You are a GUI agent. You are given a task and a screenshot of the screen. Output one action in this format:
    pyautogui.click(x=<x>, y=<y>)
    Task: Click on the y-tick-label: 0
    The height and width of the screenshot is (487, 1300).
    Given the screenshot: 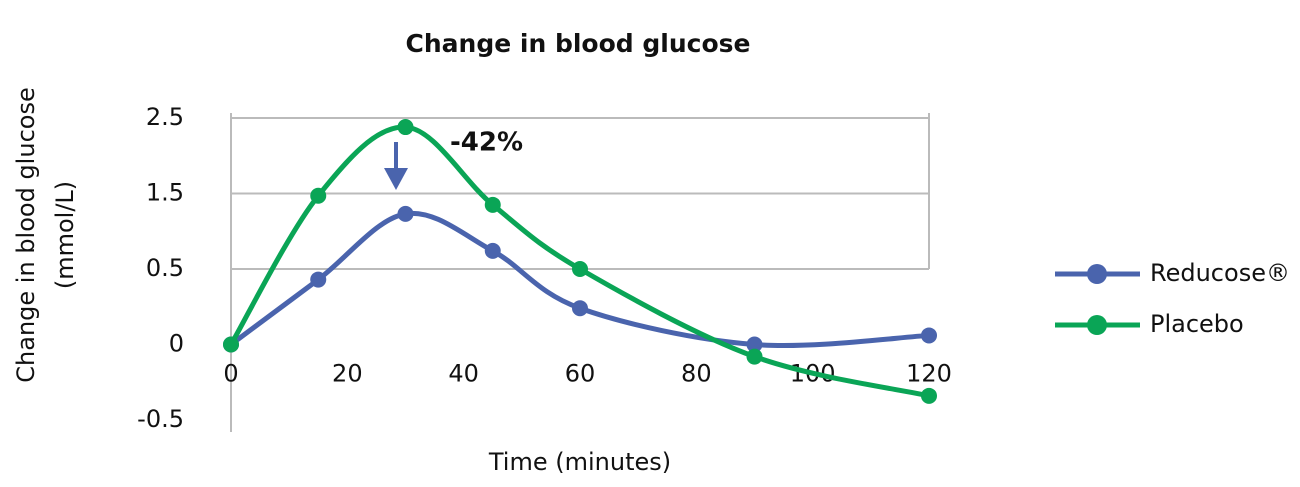 What is the action you would take?
    pyautogui.click(x=176, y=344)
    